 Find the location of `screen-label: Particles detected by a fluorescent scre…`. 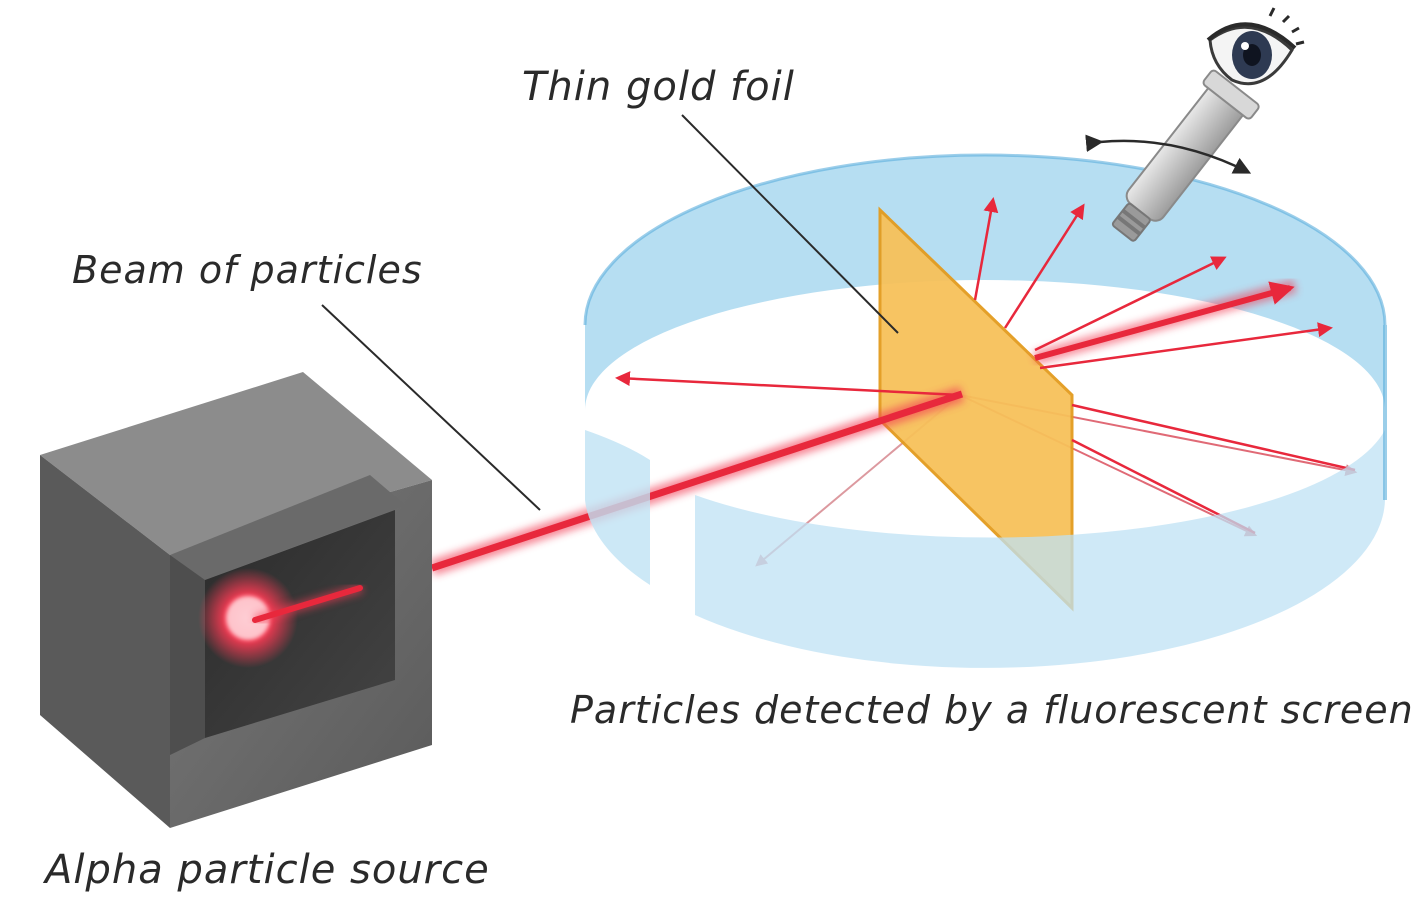

screen-label: Particles detected by a fluorescent scre… is located at coordinates (992, 710).